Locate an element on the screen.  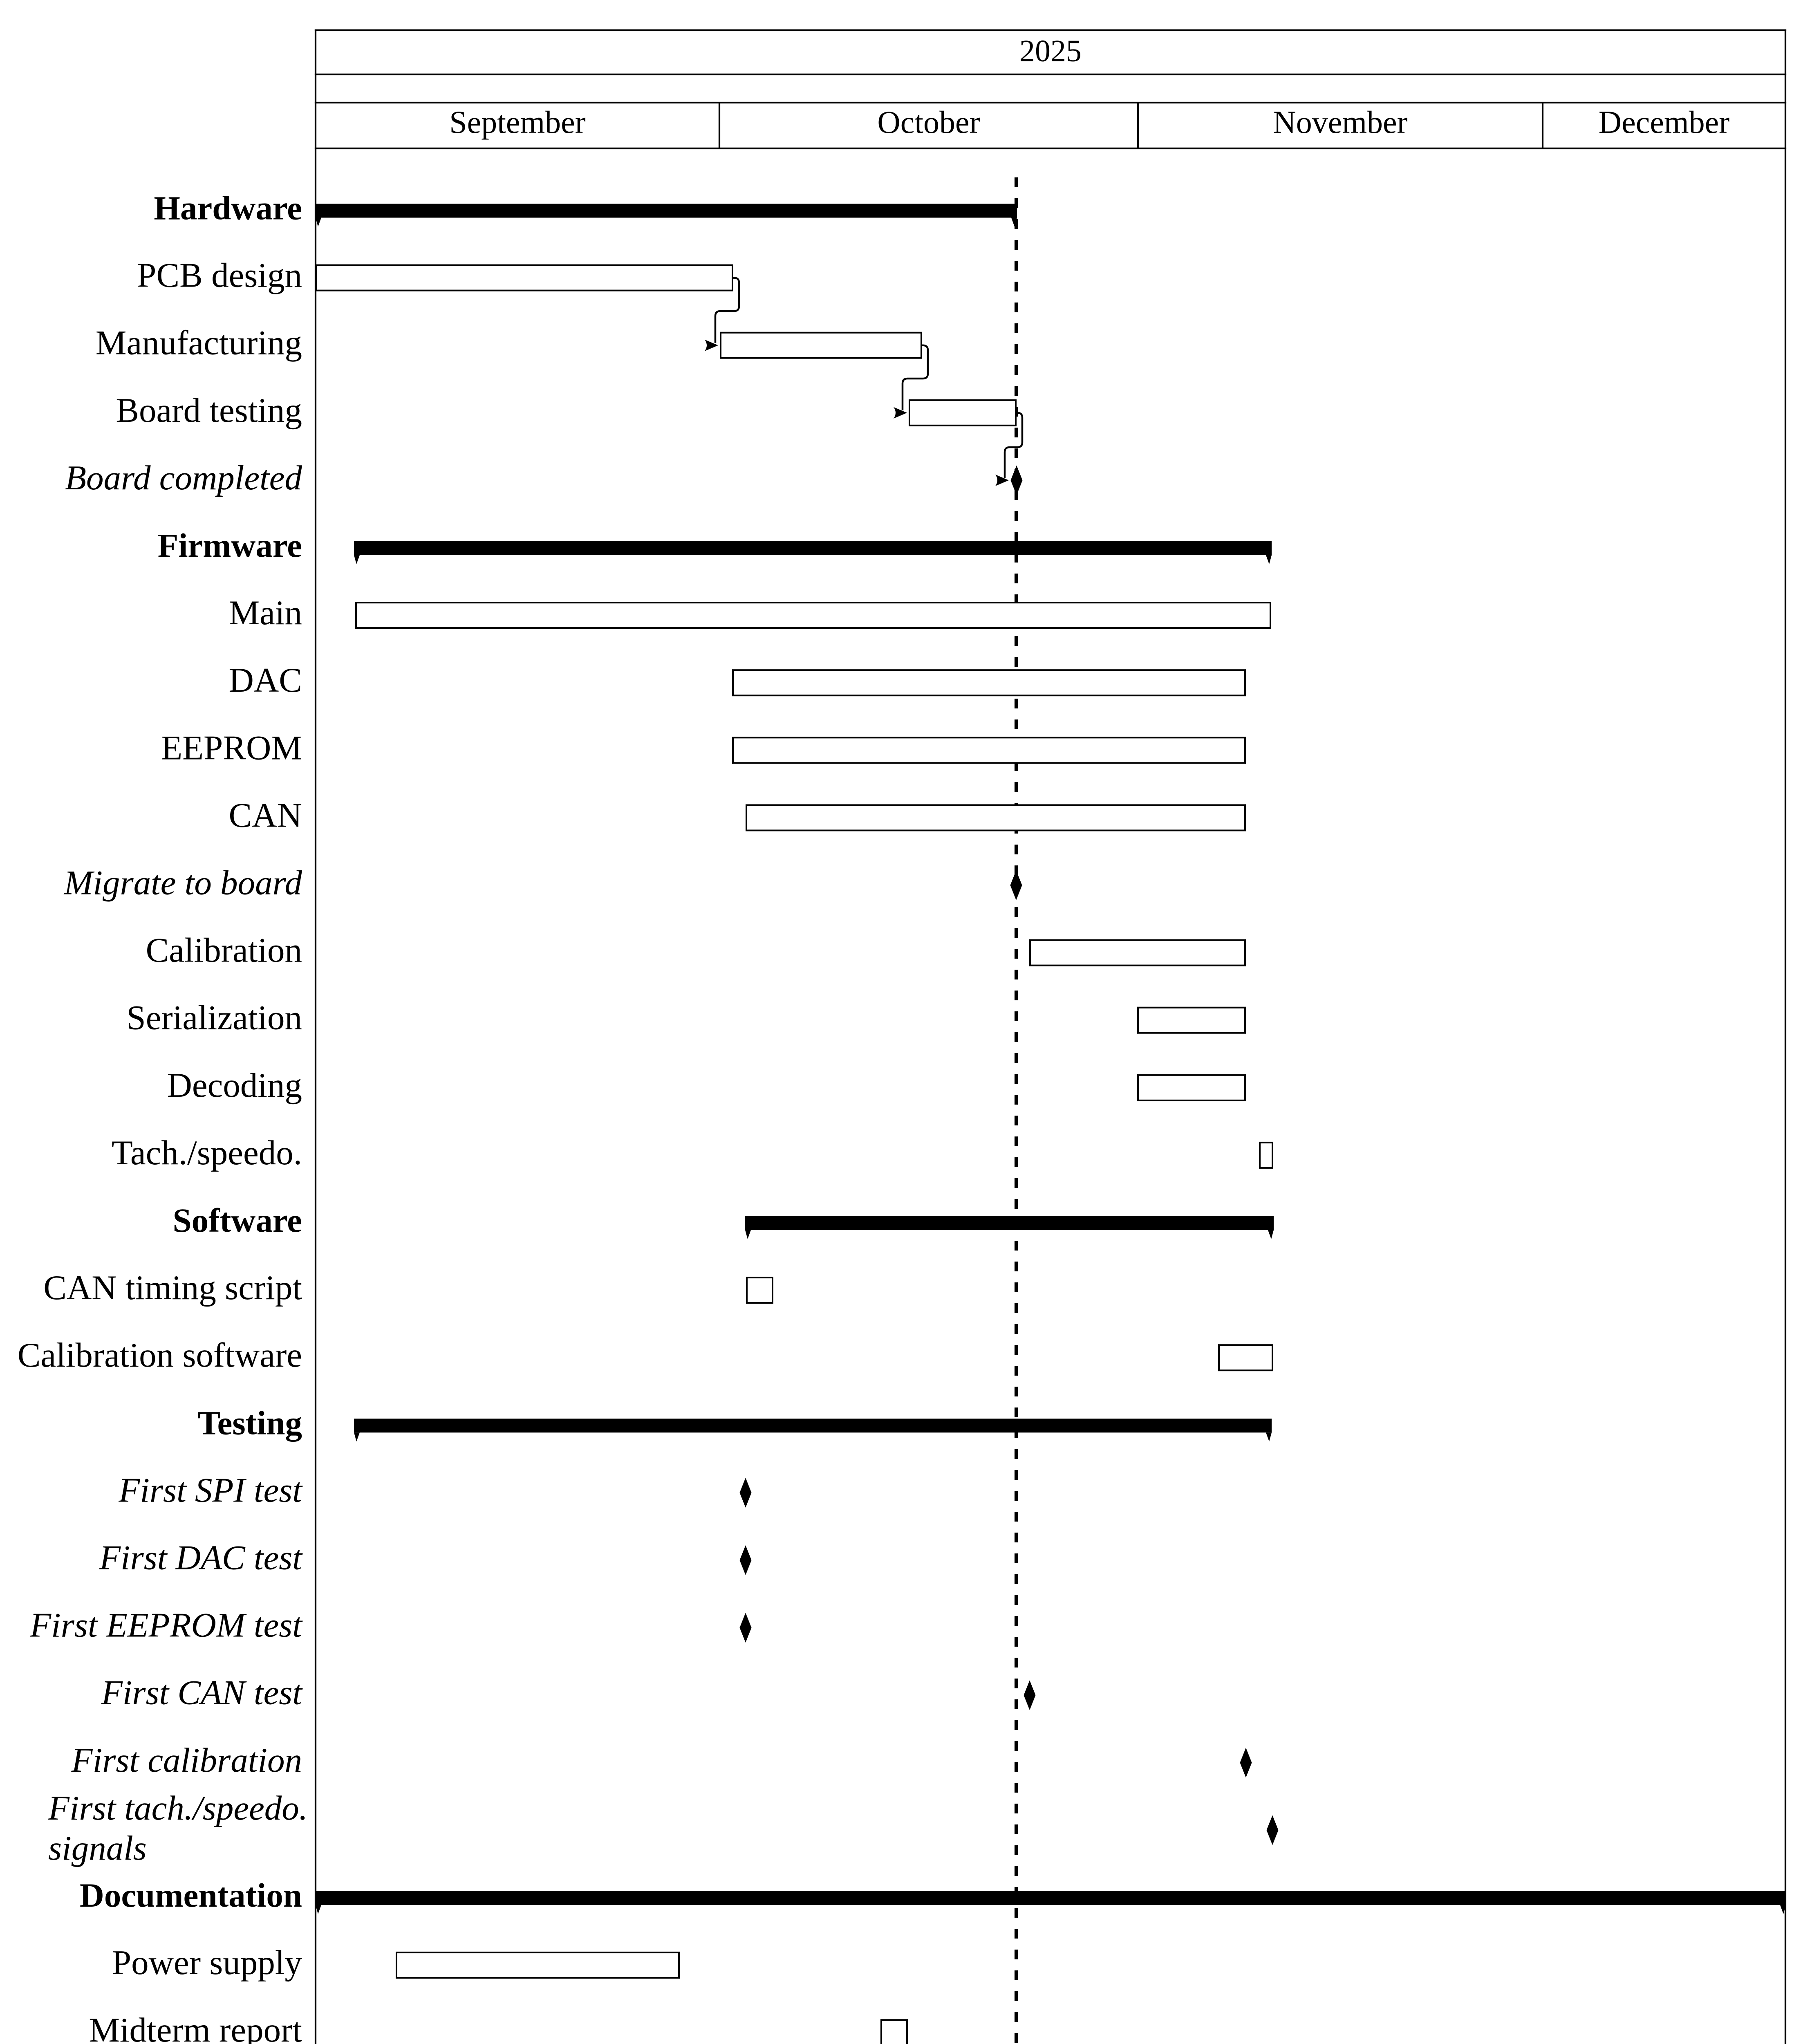
svg-text: Hardware is located at coordinates (228, 208).